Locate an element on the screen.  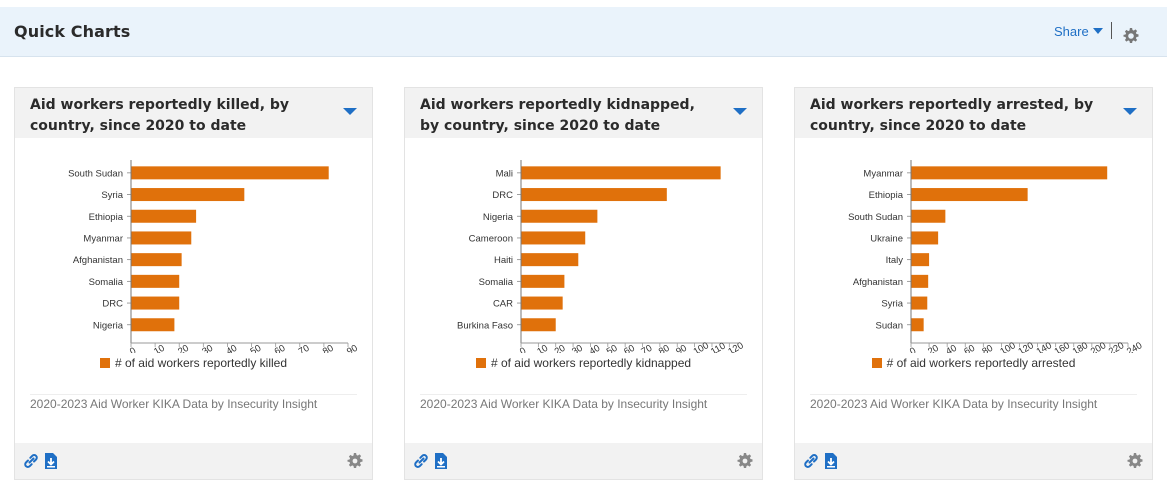
category-label: Myanmar is located at coordinates (883, 173).